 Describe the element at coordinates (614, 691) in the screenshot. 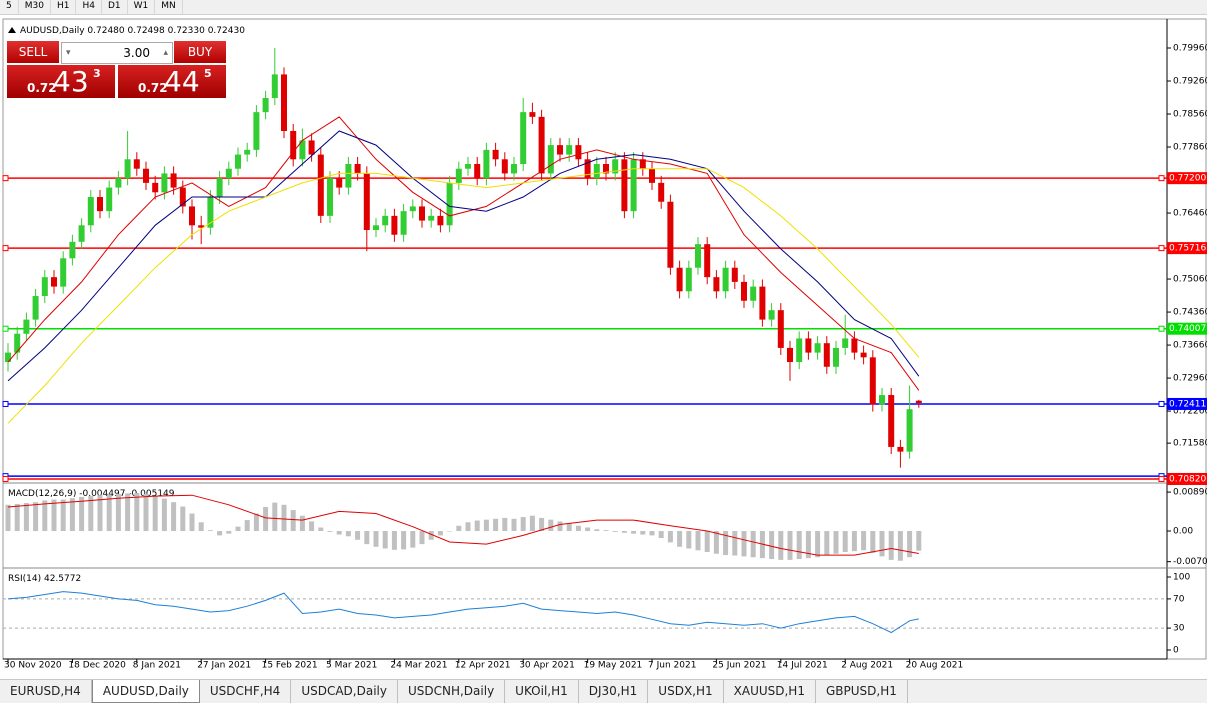

I see `chart-tab: DJ30,H1` at that location.